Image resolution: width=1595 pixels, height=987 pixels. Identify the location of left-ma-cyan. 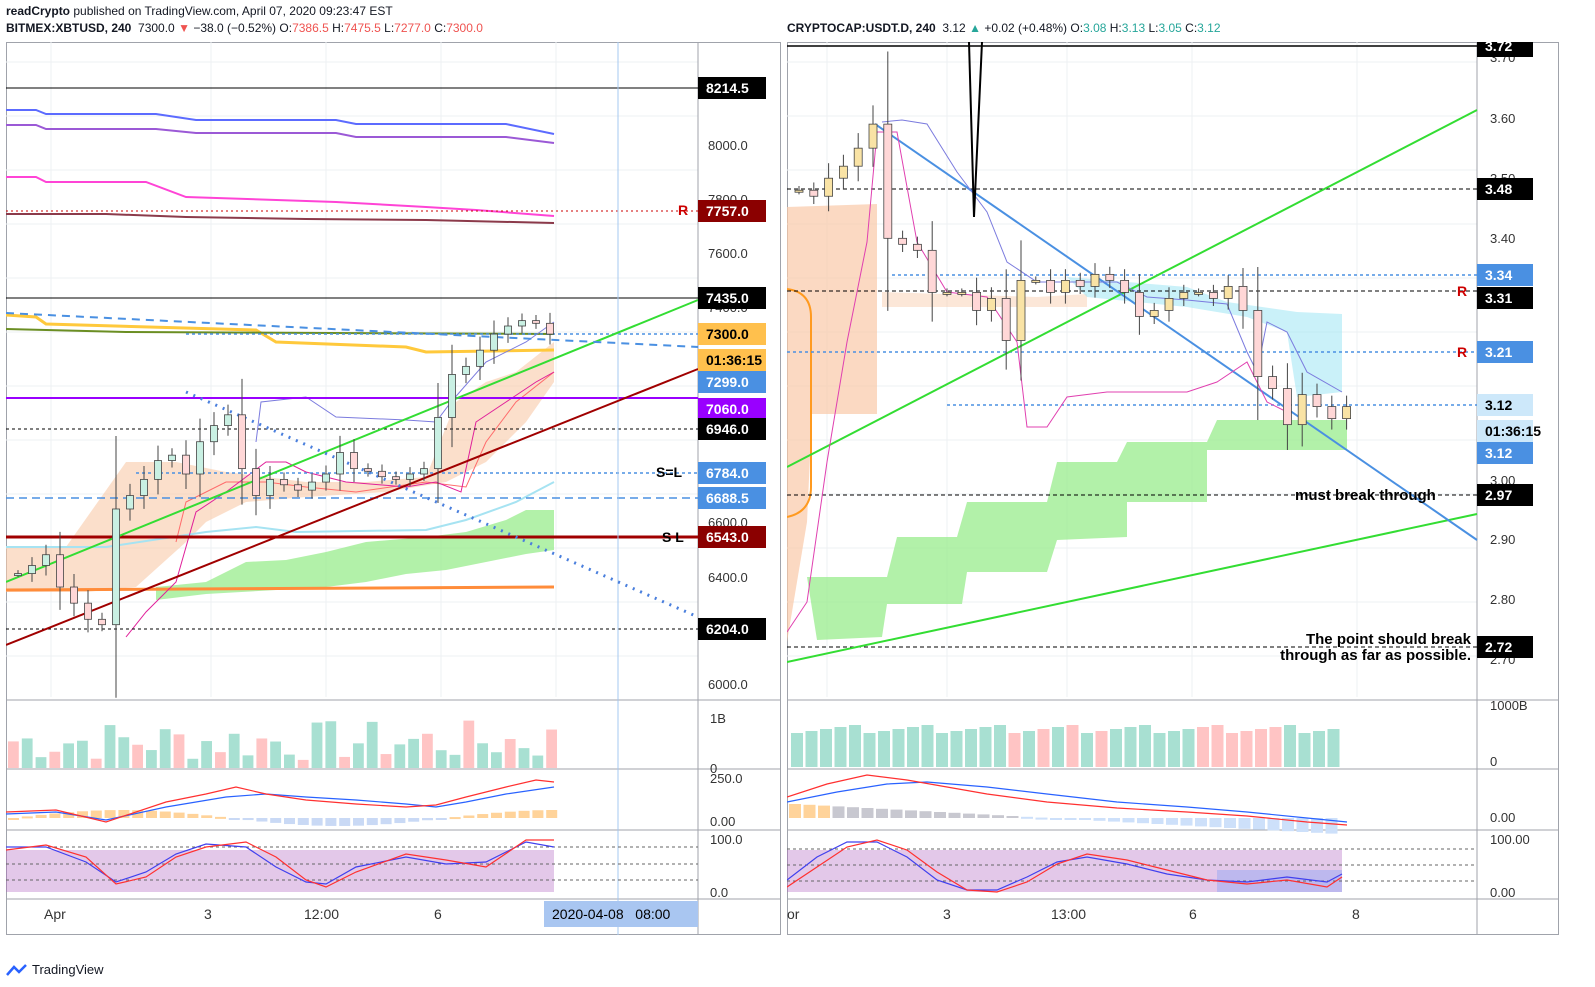
(280, 514).